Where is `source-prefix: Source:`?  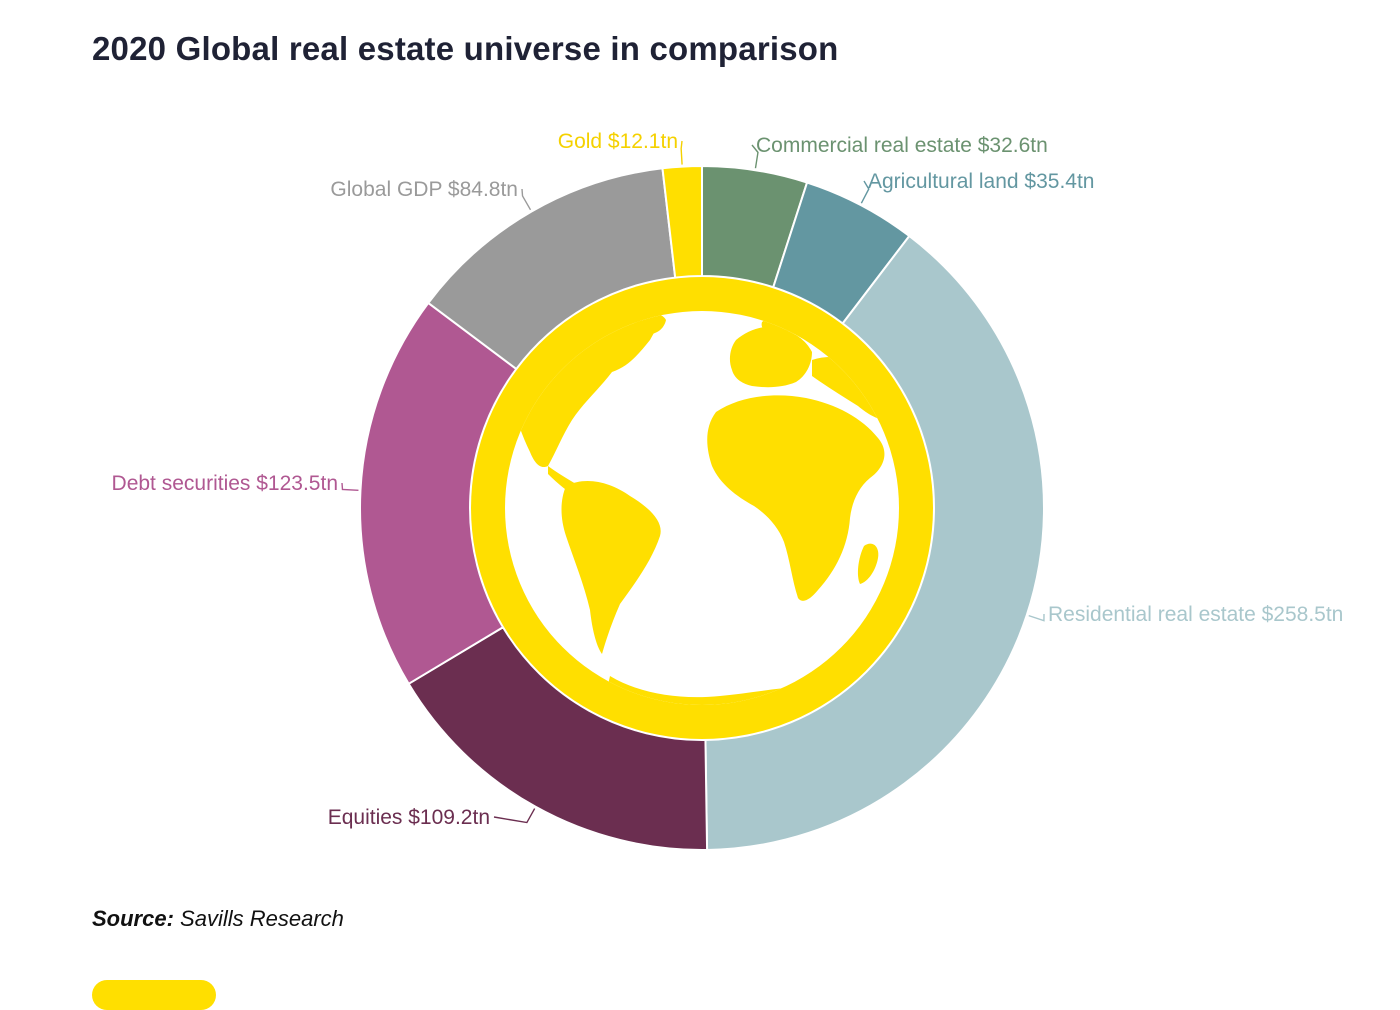 source-prefix: Source: is located at coordinates (133, 918).